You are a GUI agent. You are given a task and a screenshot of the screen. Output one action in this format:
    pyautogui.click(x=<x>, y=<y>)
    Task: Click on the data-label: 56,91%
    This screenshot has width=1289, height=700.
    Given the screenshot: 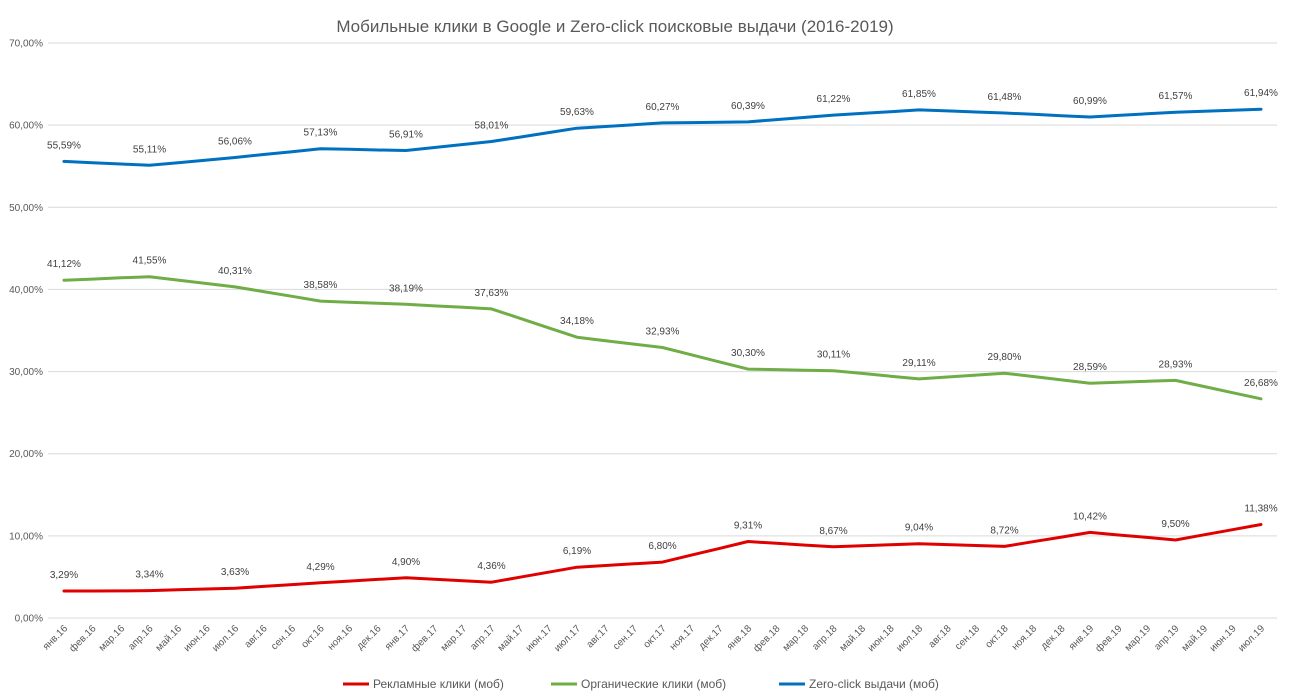 What is the action you would take?
    pyautogui.click(x=406, y=135)
    